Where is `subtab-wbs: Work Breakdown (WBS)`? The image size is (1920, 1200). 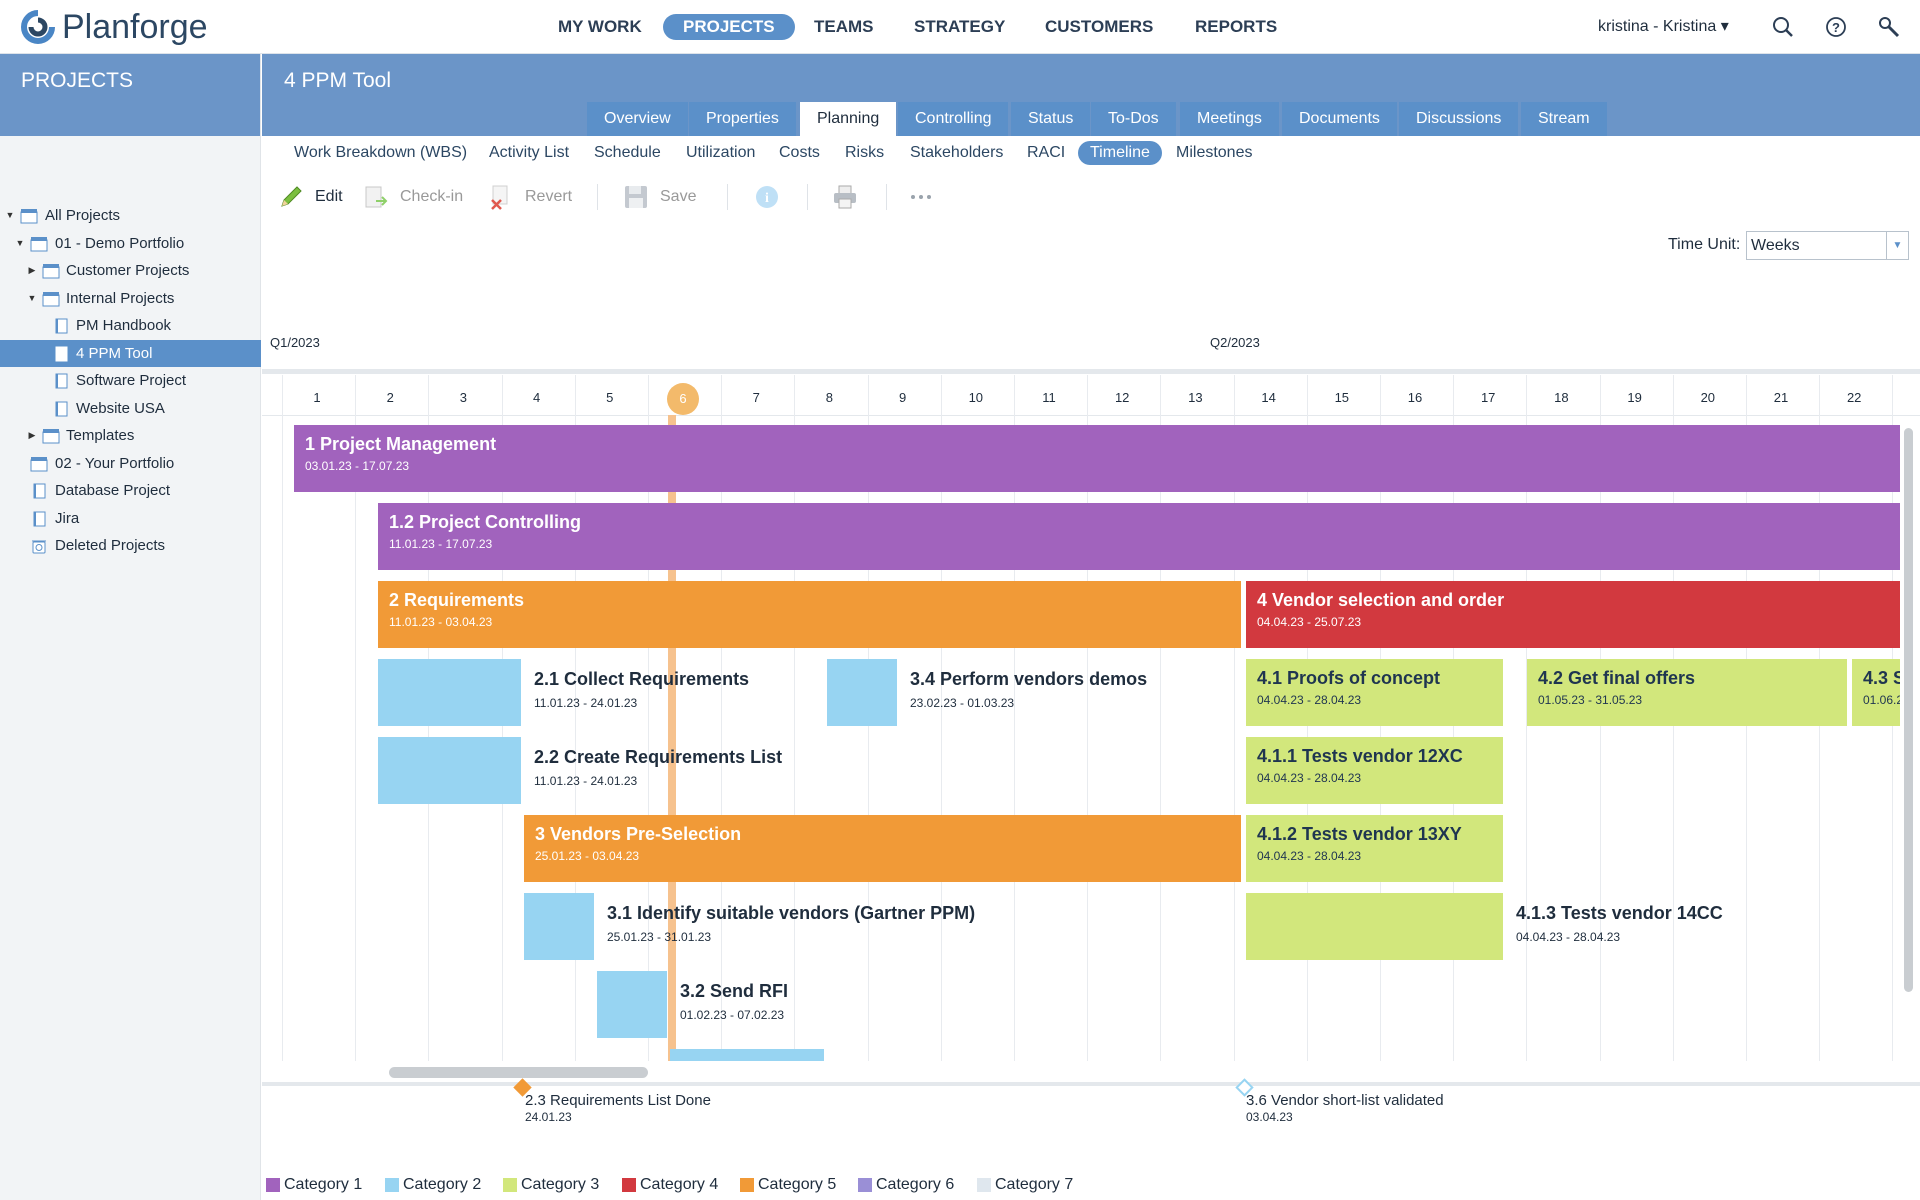
subtab-wbs: Work Breakdown (WBS) is located at coordinates (381, 152).